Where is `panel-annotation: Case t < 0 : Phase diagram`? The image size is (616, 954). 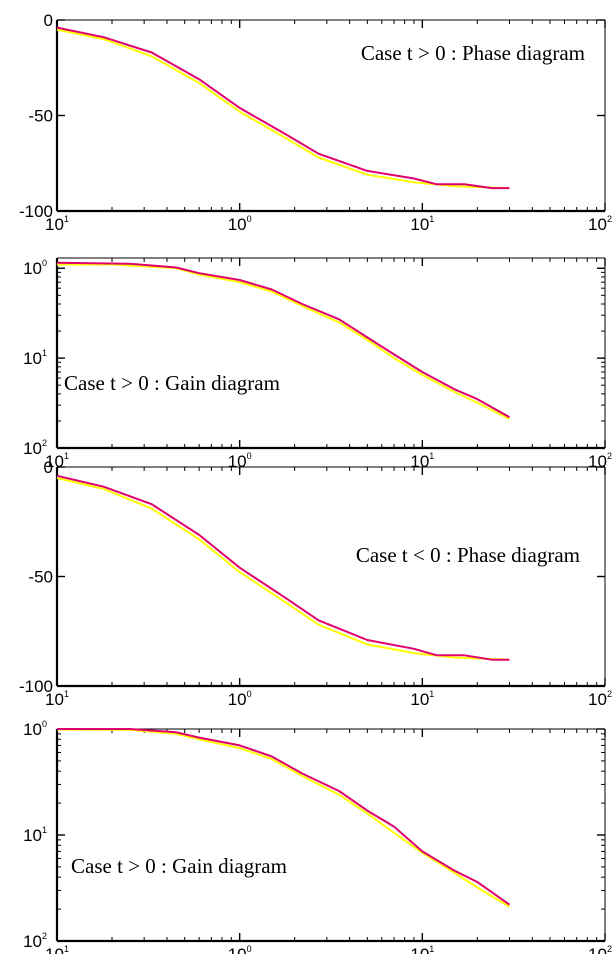 panel-annotation: Case t < 0 : Phase diagram is located at coordinates (468, 555).